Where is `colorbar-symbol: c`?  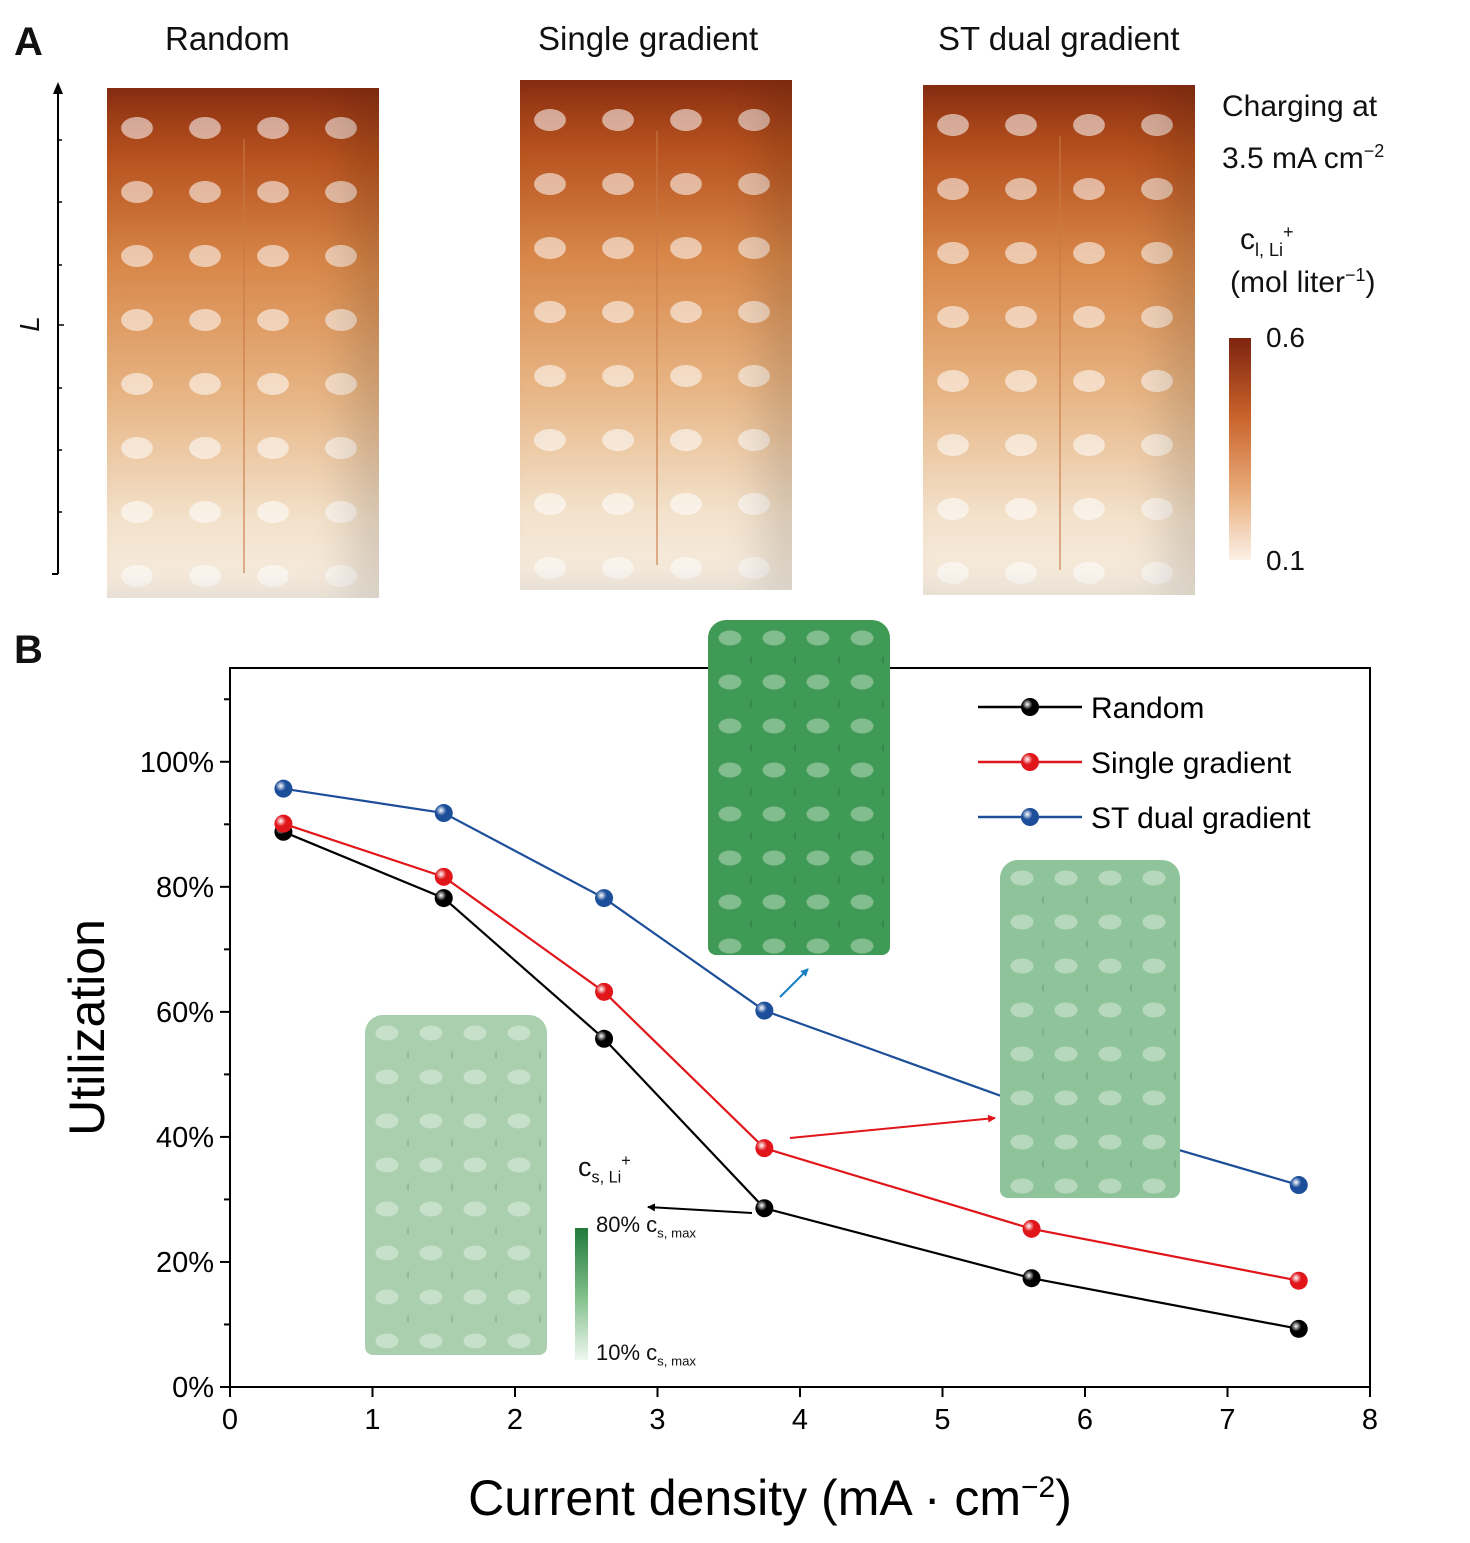 colorbar-symbol: c is located at coordinates (1247, 239).